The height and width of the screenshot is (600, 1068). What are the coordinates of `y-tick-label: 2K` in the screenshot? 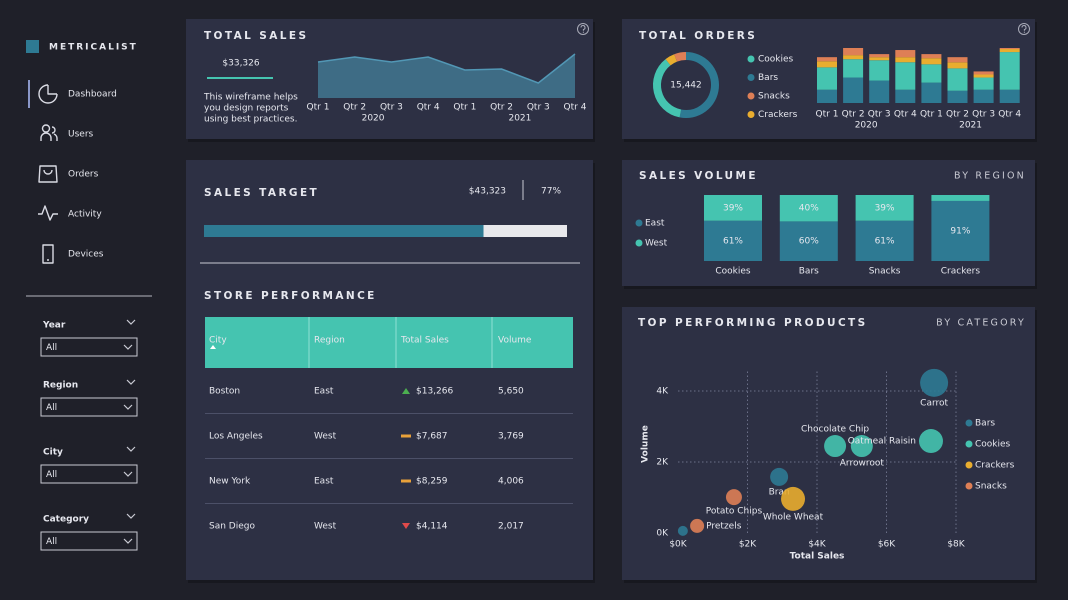 It's located at (662, 463).